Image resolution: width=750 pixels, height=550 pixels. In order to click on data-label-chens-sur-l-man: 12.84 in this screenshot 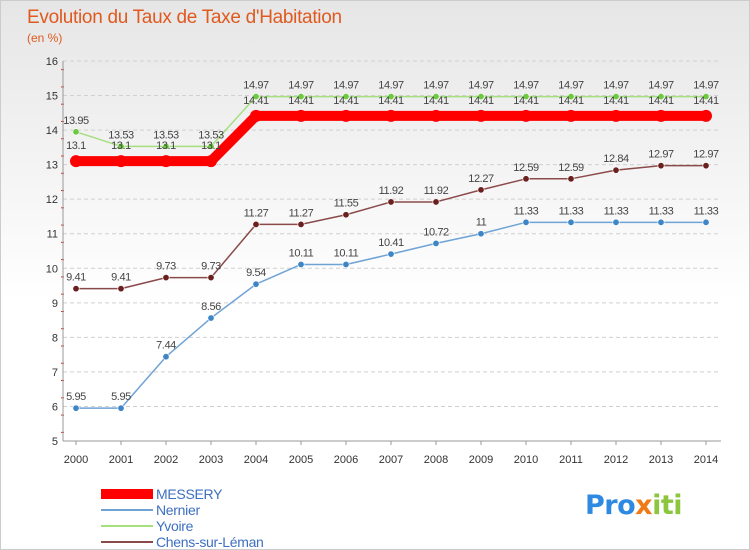, I will do `click(616, 159)`.